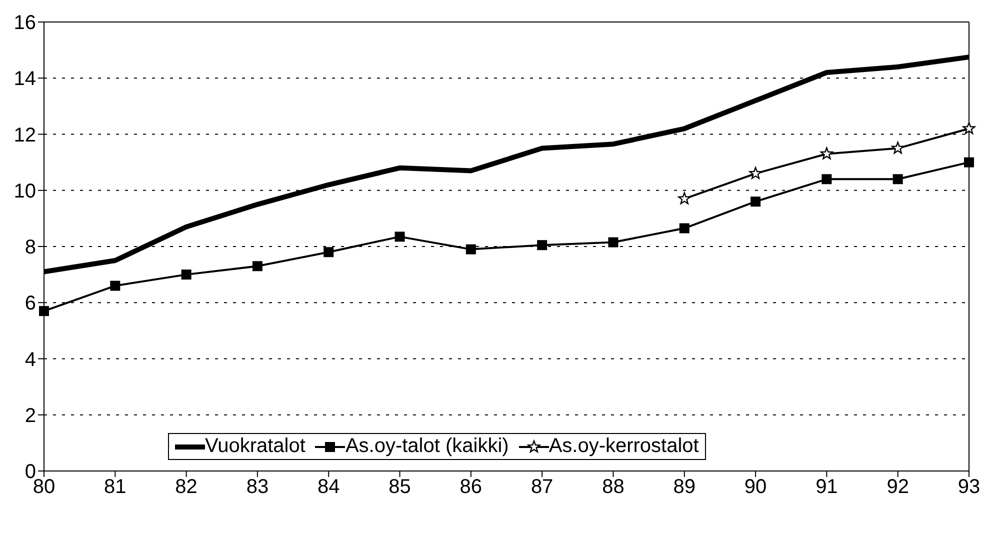 This screenshot has width=991, height=538. What do you see at coordinates (426, 446) in the screenshot?
I see `legend-label: As.oy-talot (kaikki)` at bounding box center [426, 446].